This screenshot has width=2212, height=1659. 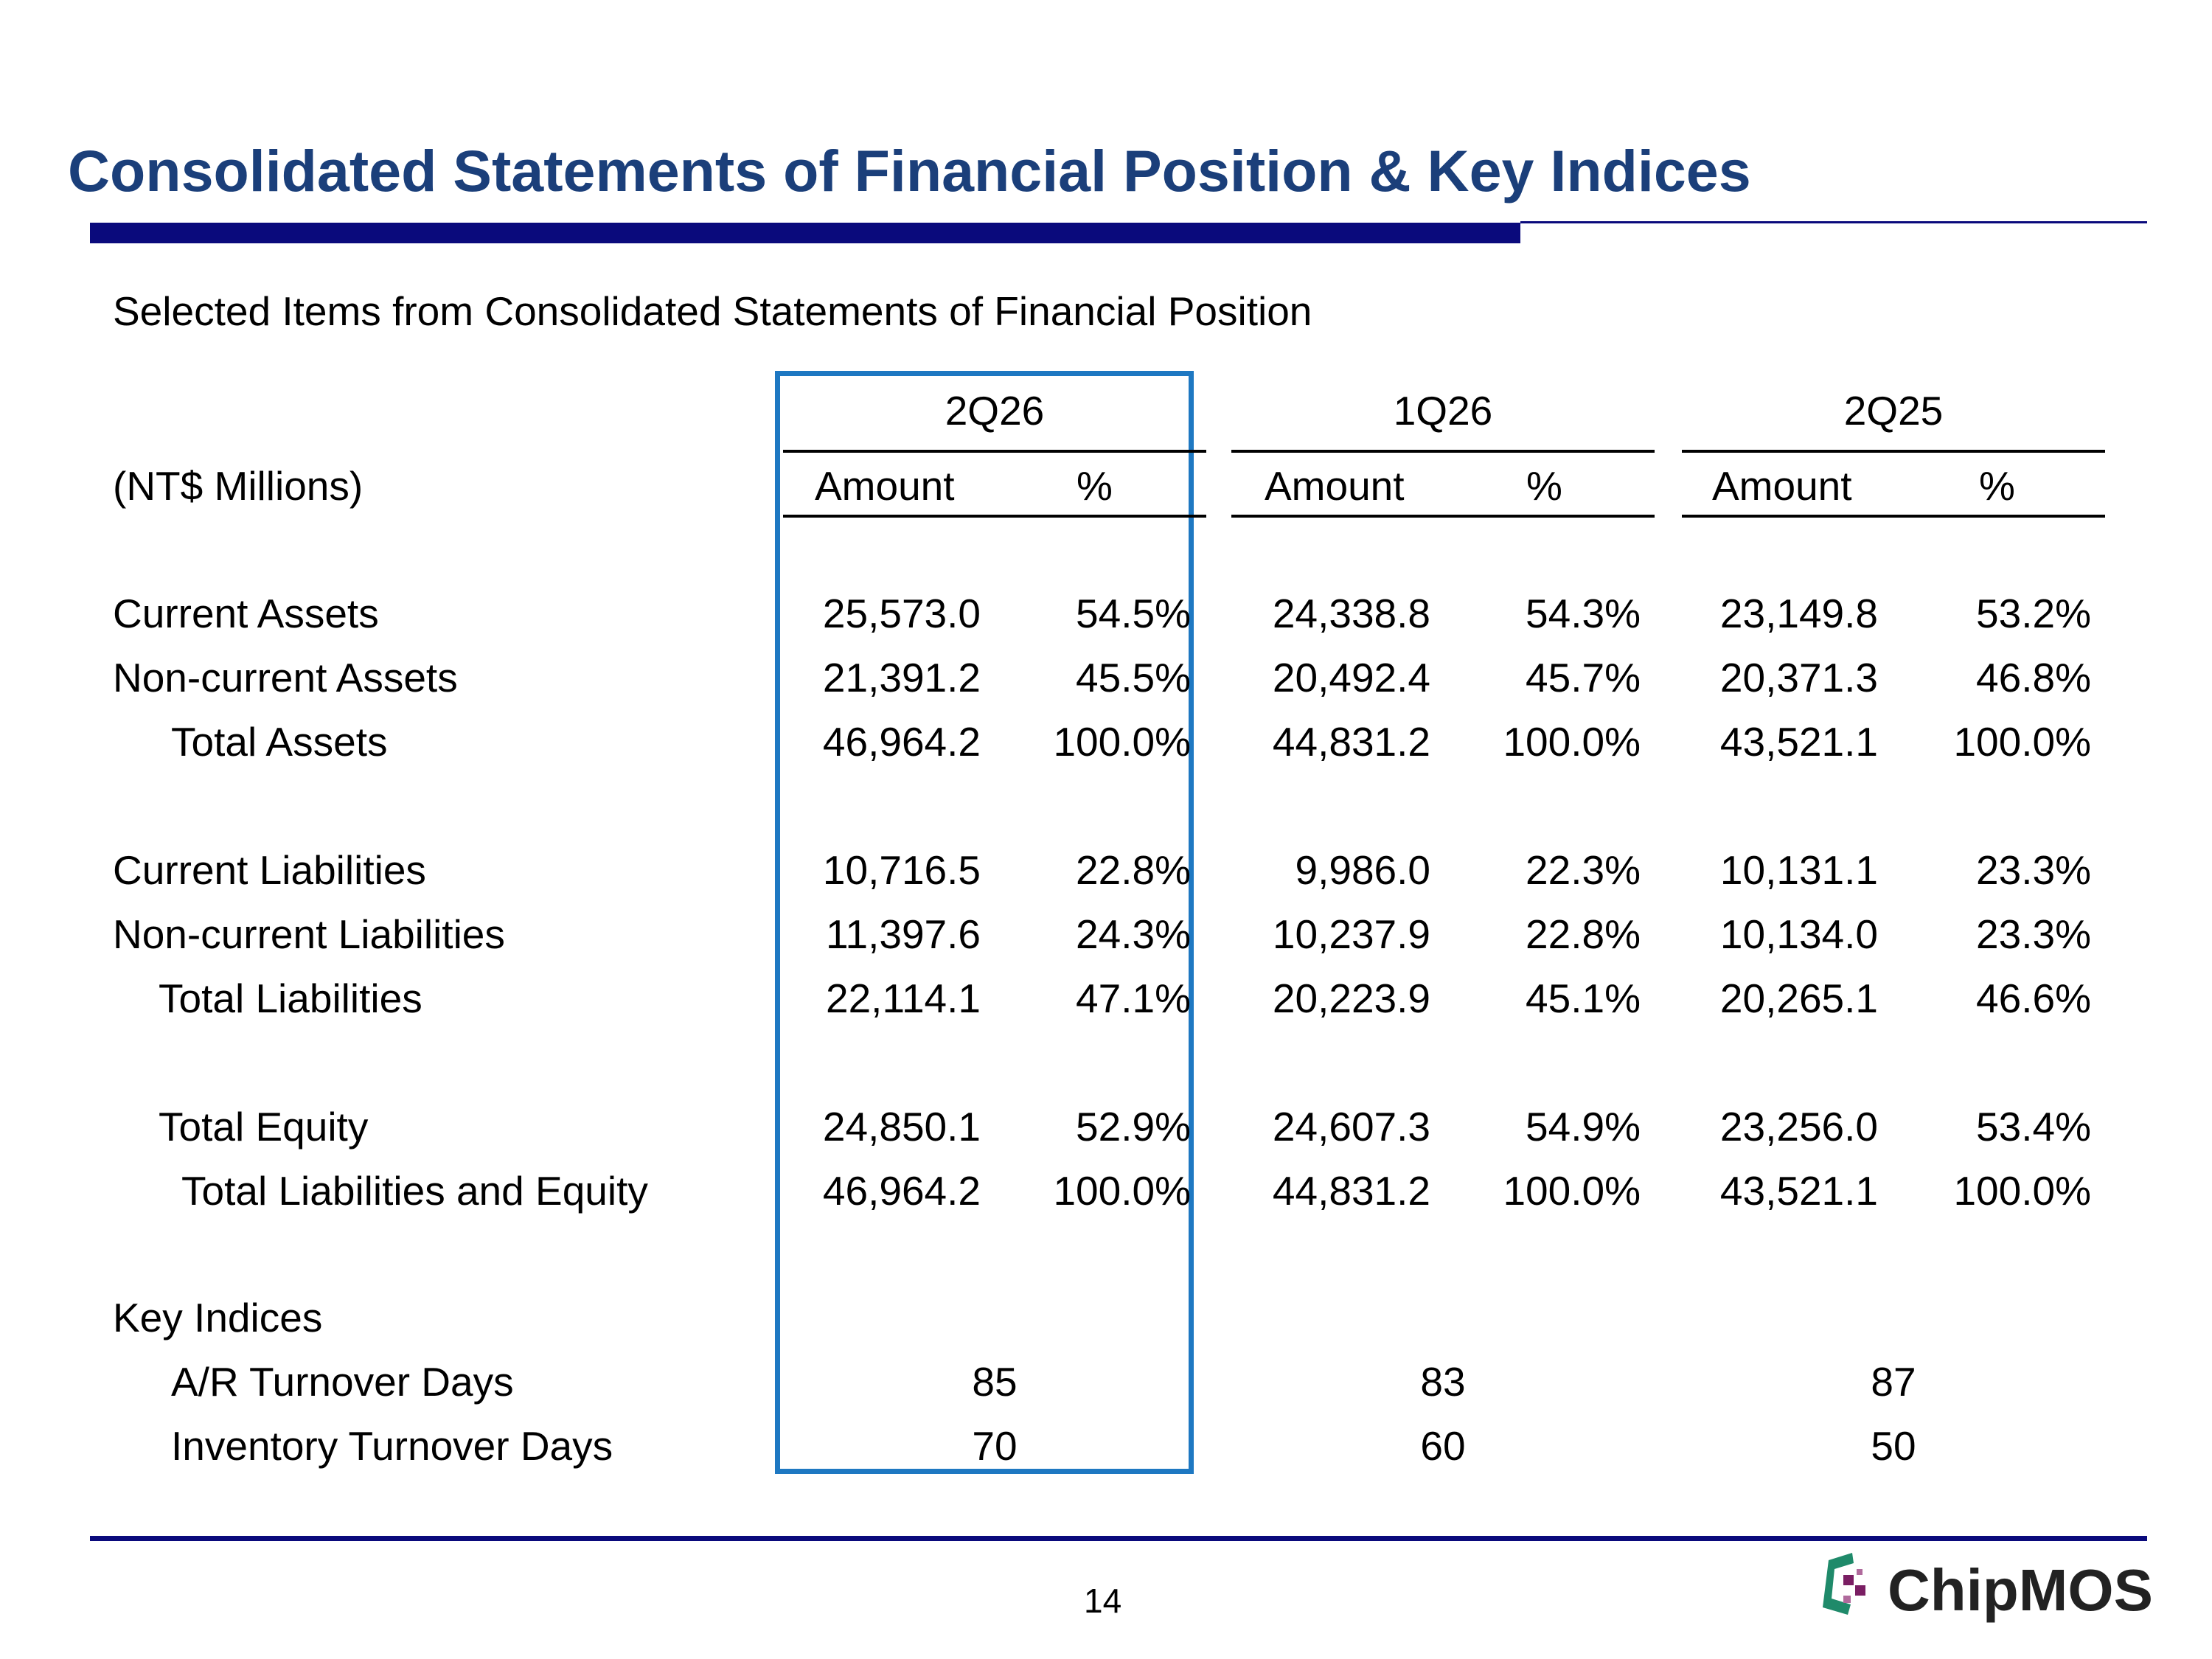 I want to click on amount-cell: 24,607.3, so click(x=1351, y=1127).